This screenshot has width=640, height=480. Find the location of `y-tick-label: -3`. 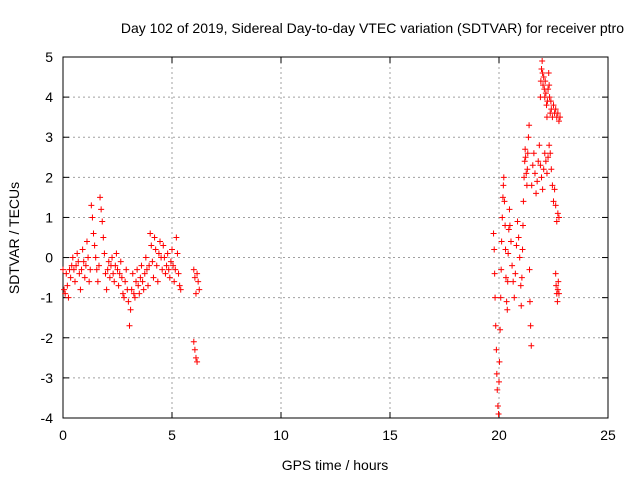

y-tick-label: -3 is located at coordinates (47, 378).